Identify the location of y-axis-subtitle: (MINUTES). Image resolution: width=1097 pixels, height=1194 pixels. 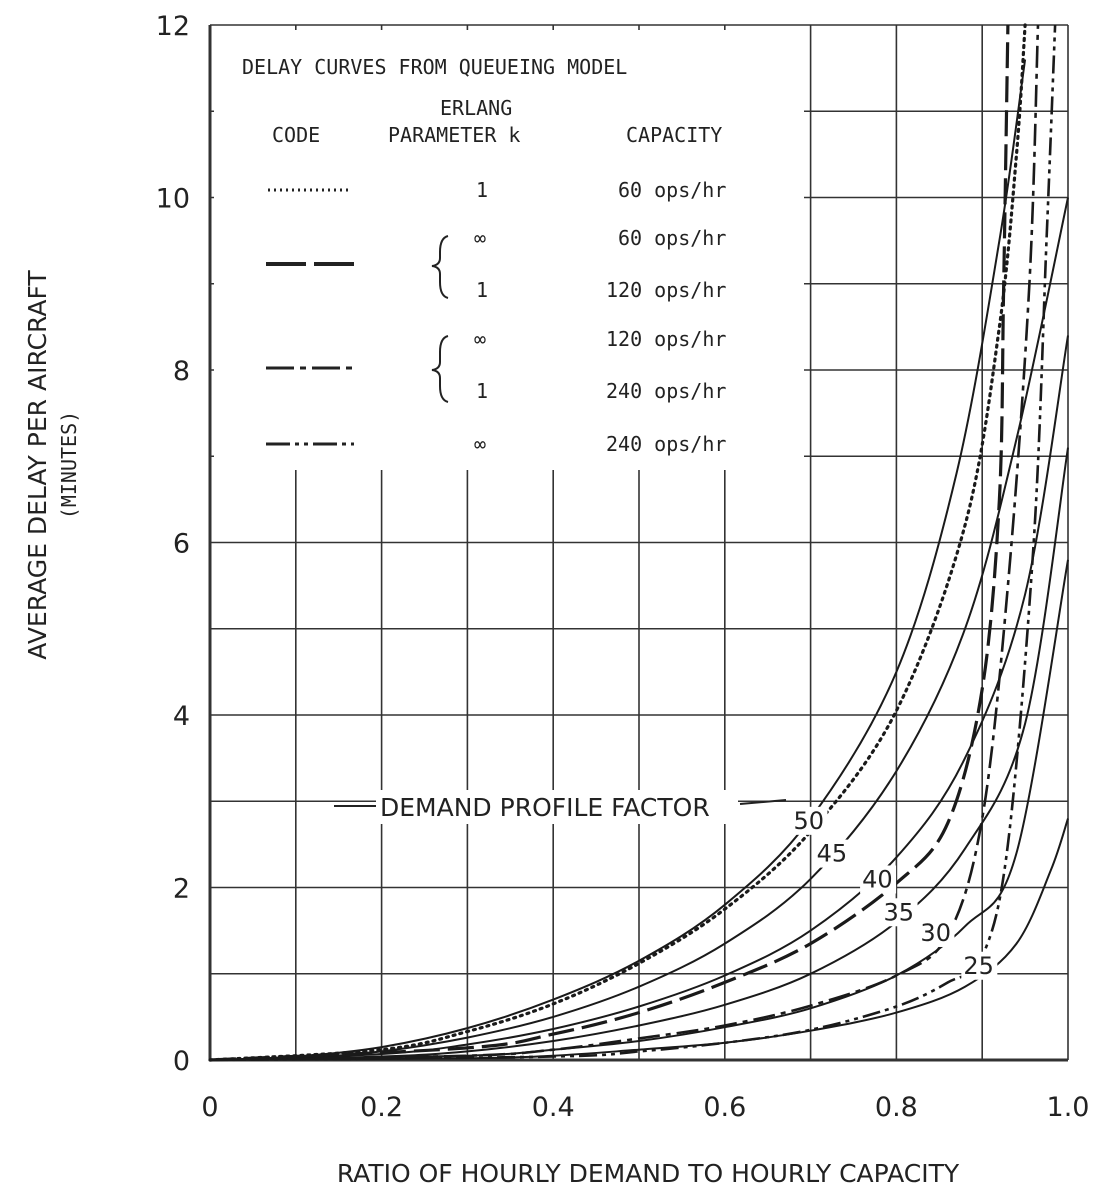
(69, 465).